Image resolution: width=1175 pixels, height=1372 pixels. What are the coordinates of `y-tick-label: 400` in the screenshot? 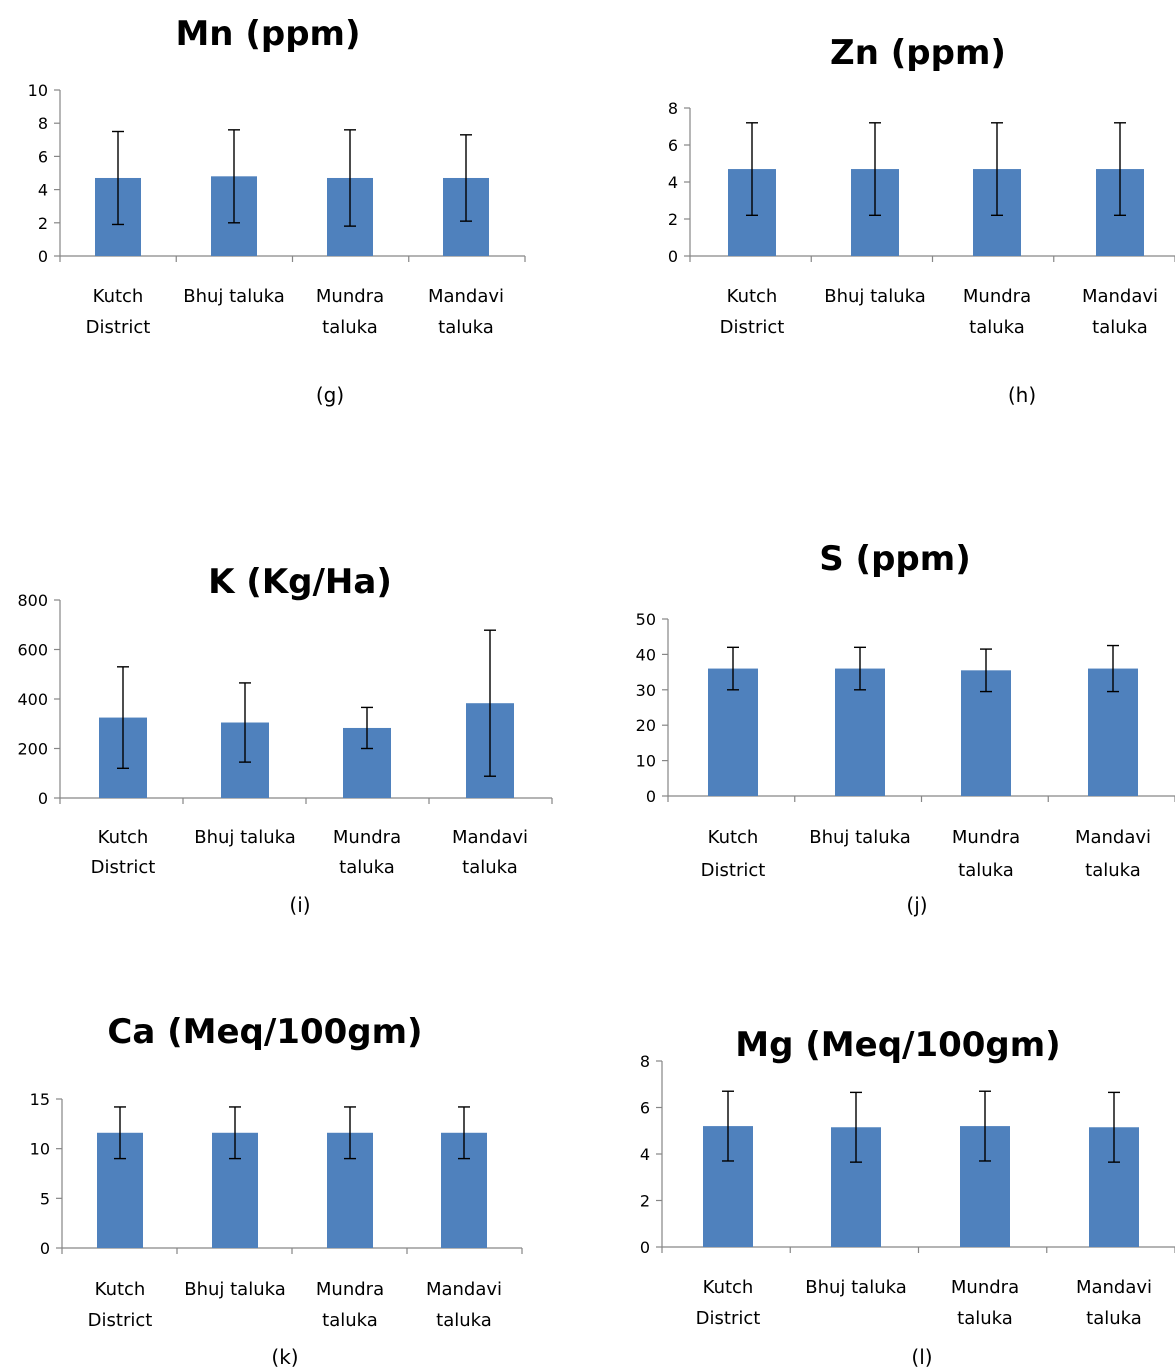 It's located at (32, 699).